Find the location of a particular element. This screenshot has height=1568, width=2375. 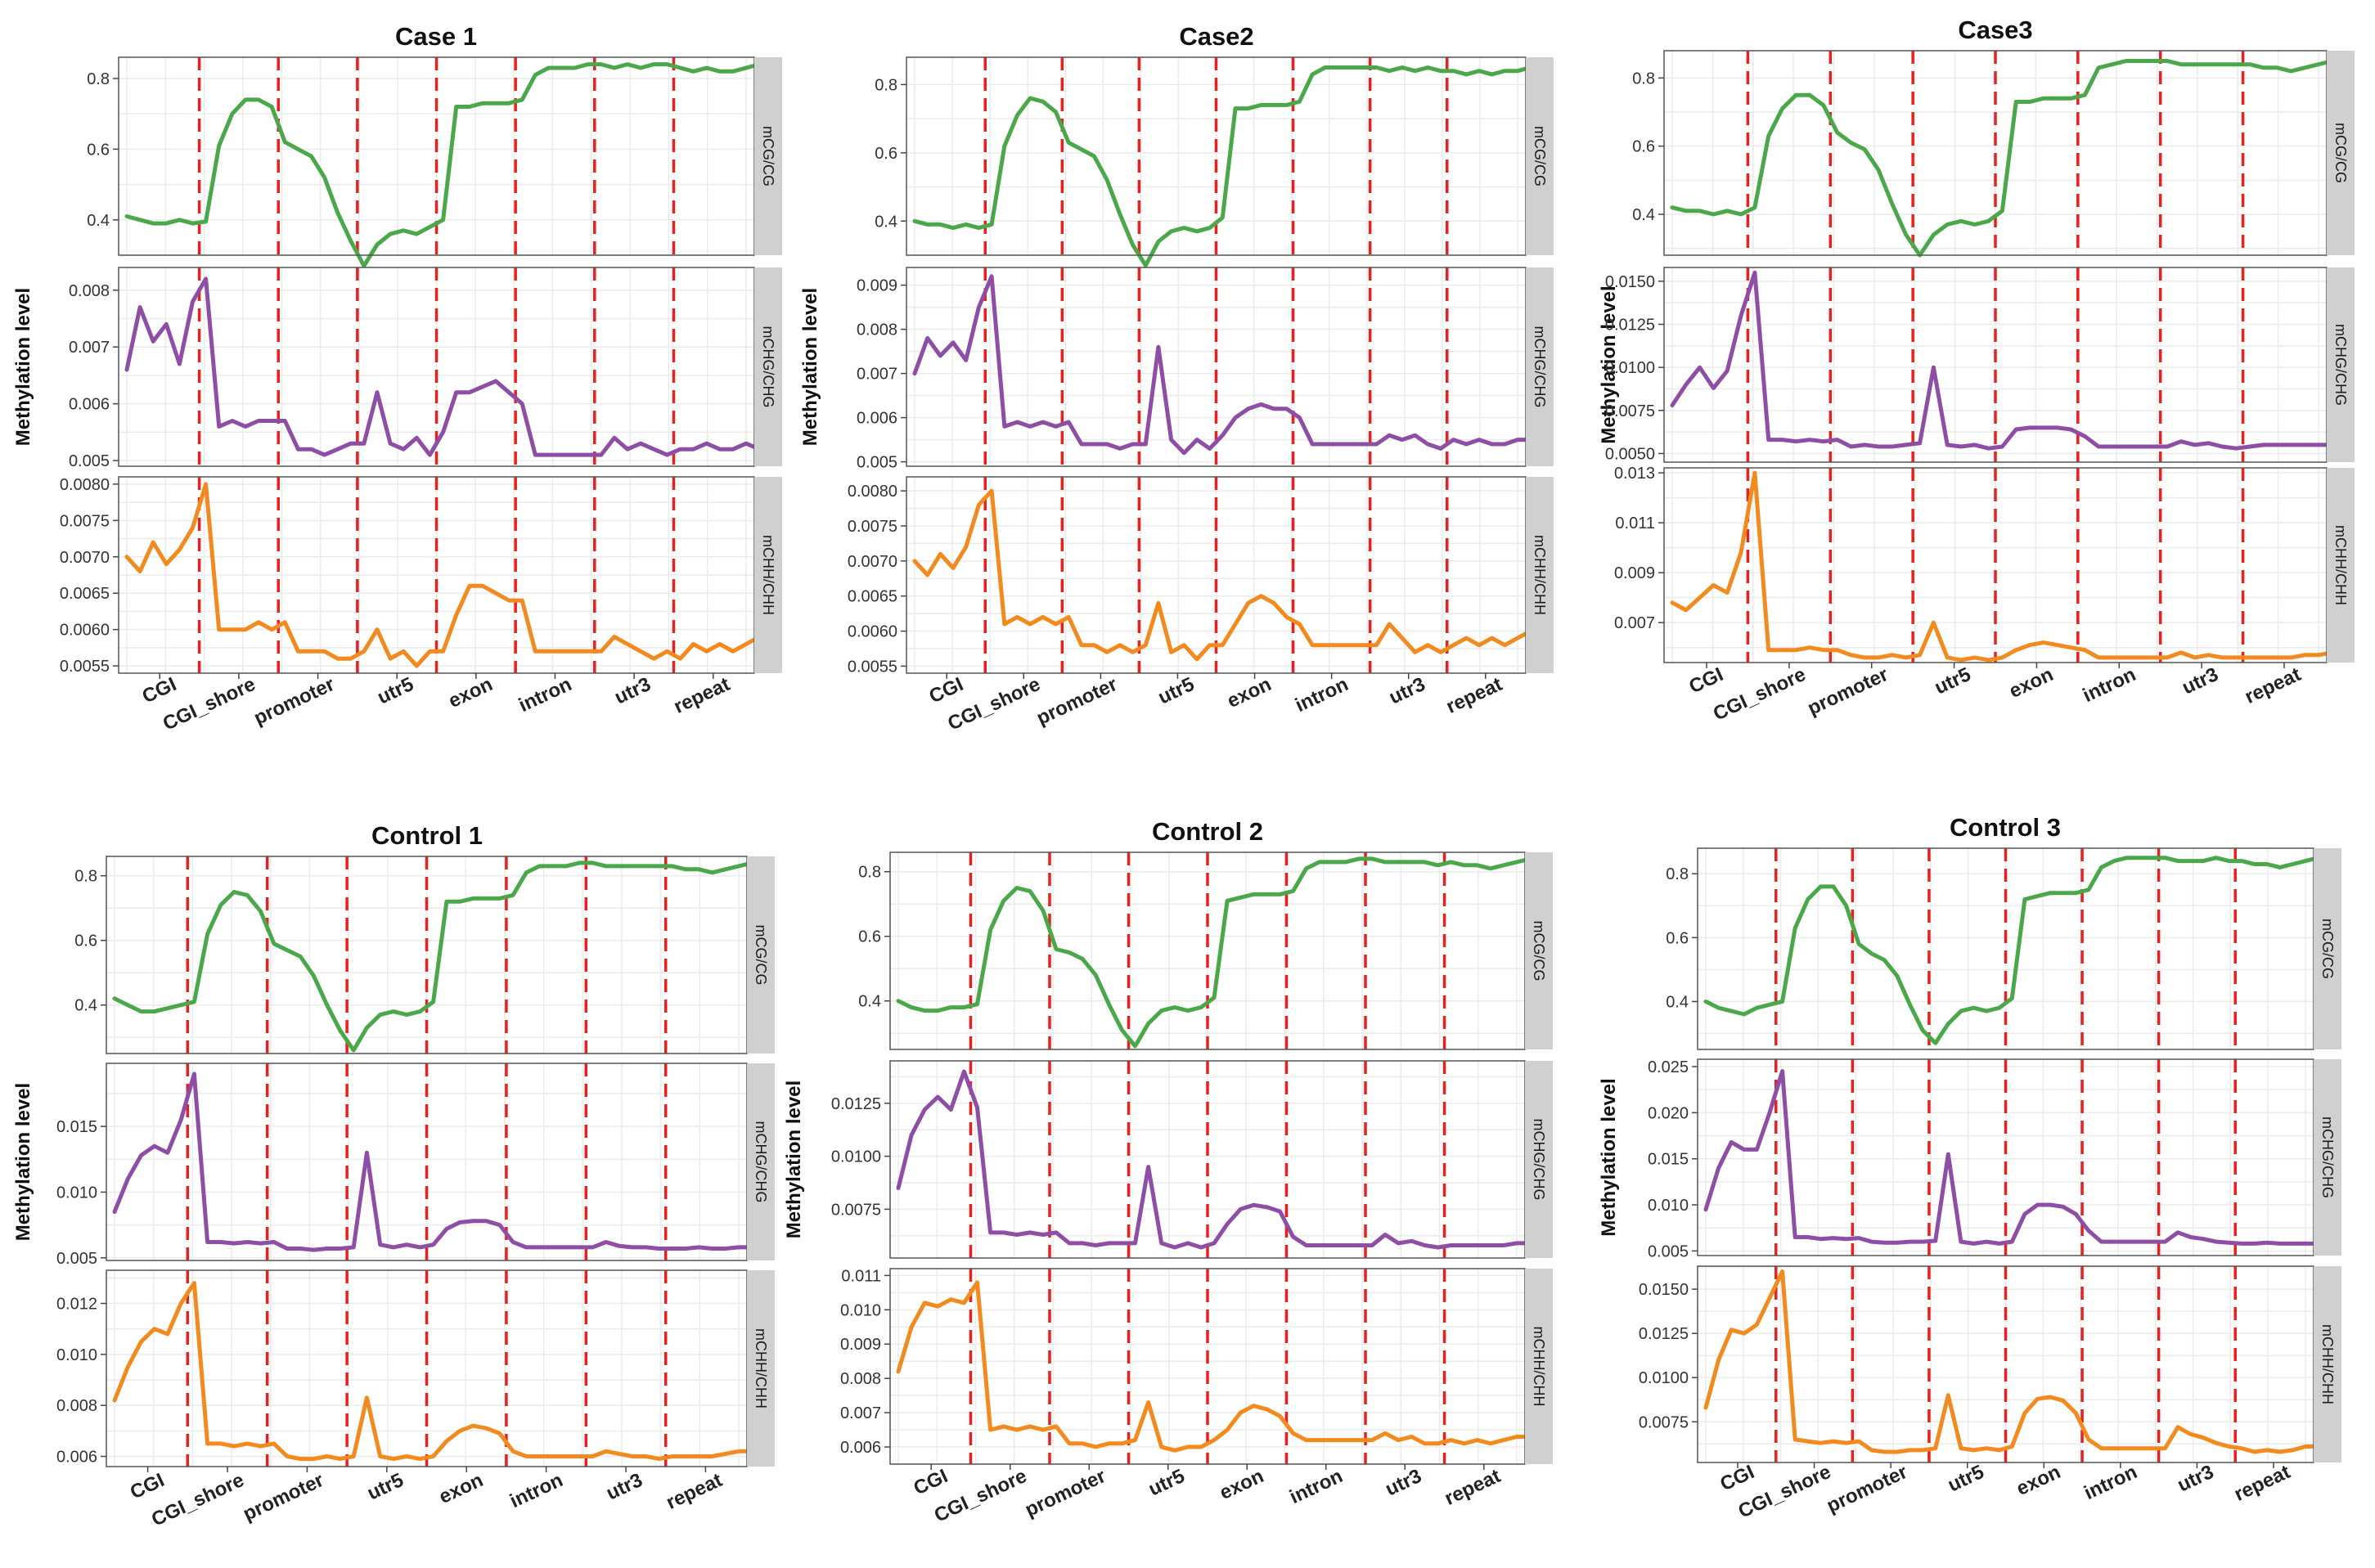

y-tick-label: 0.0065 is located at coordinates (85, 594).